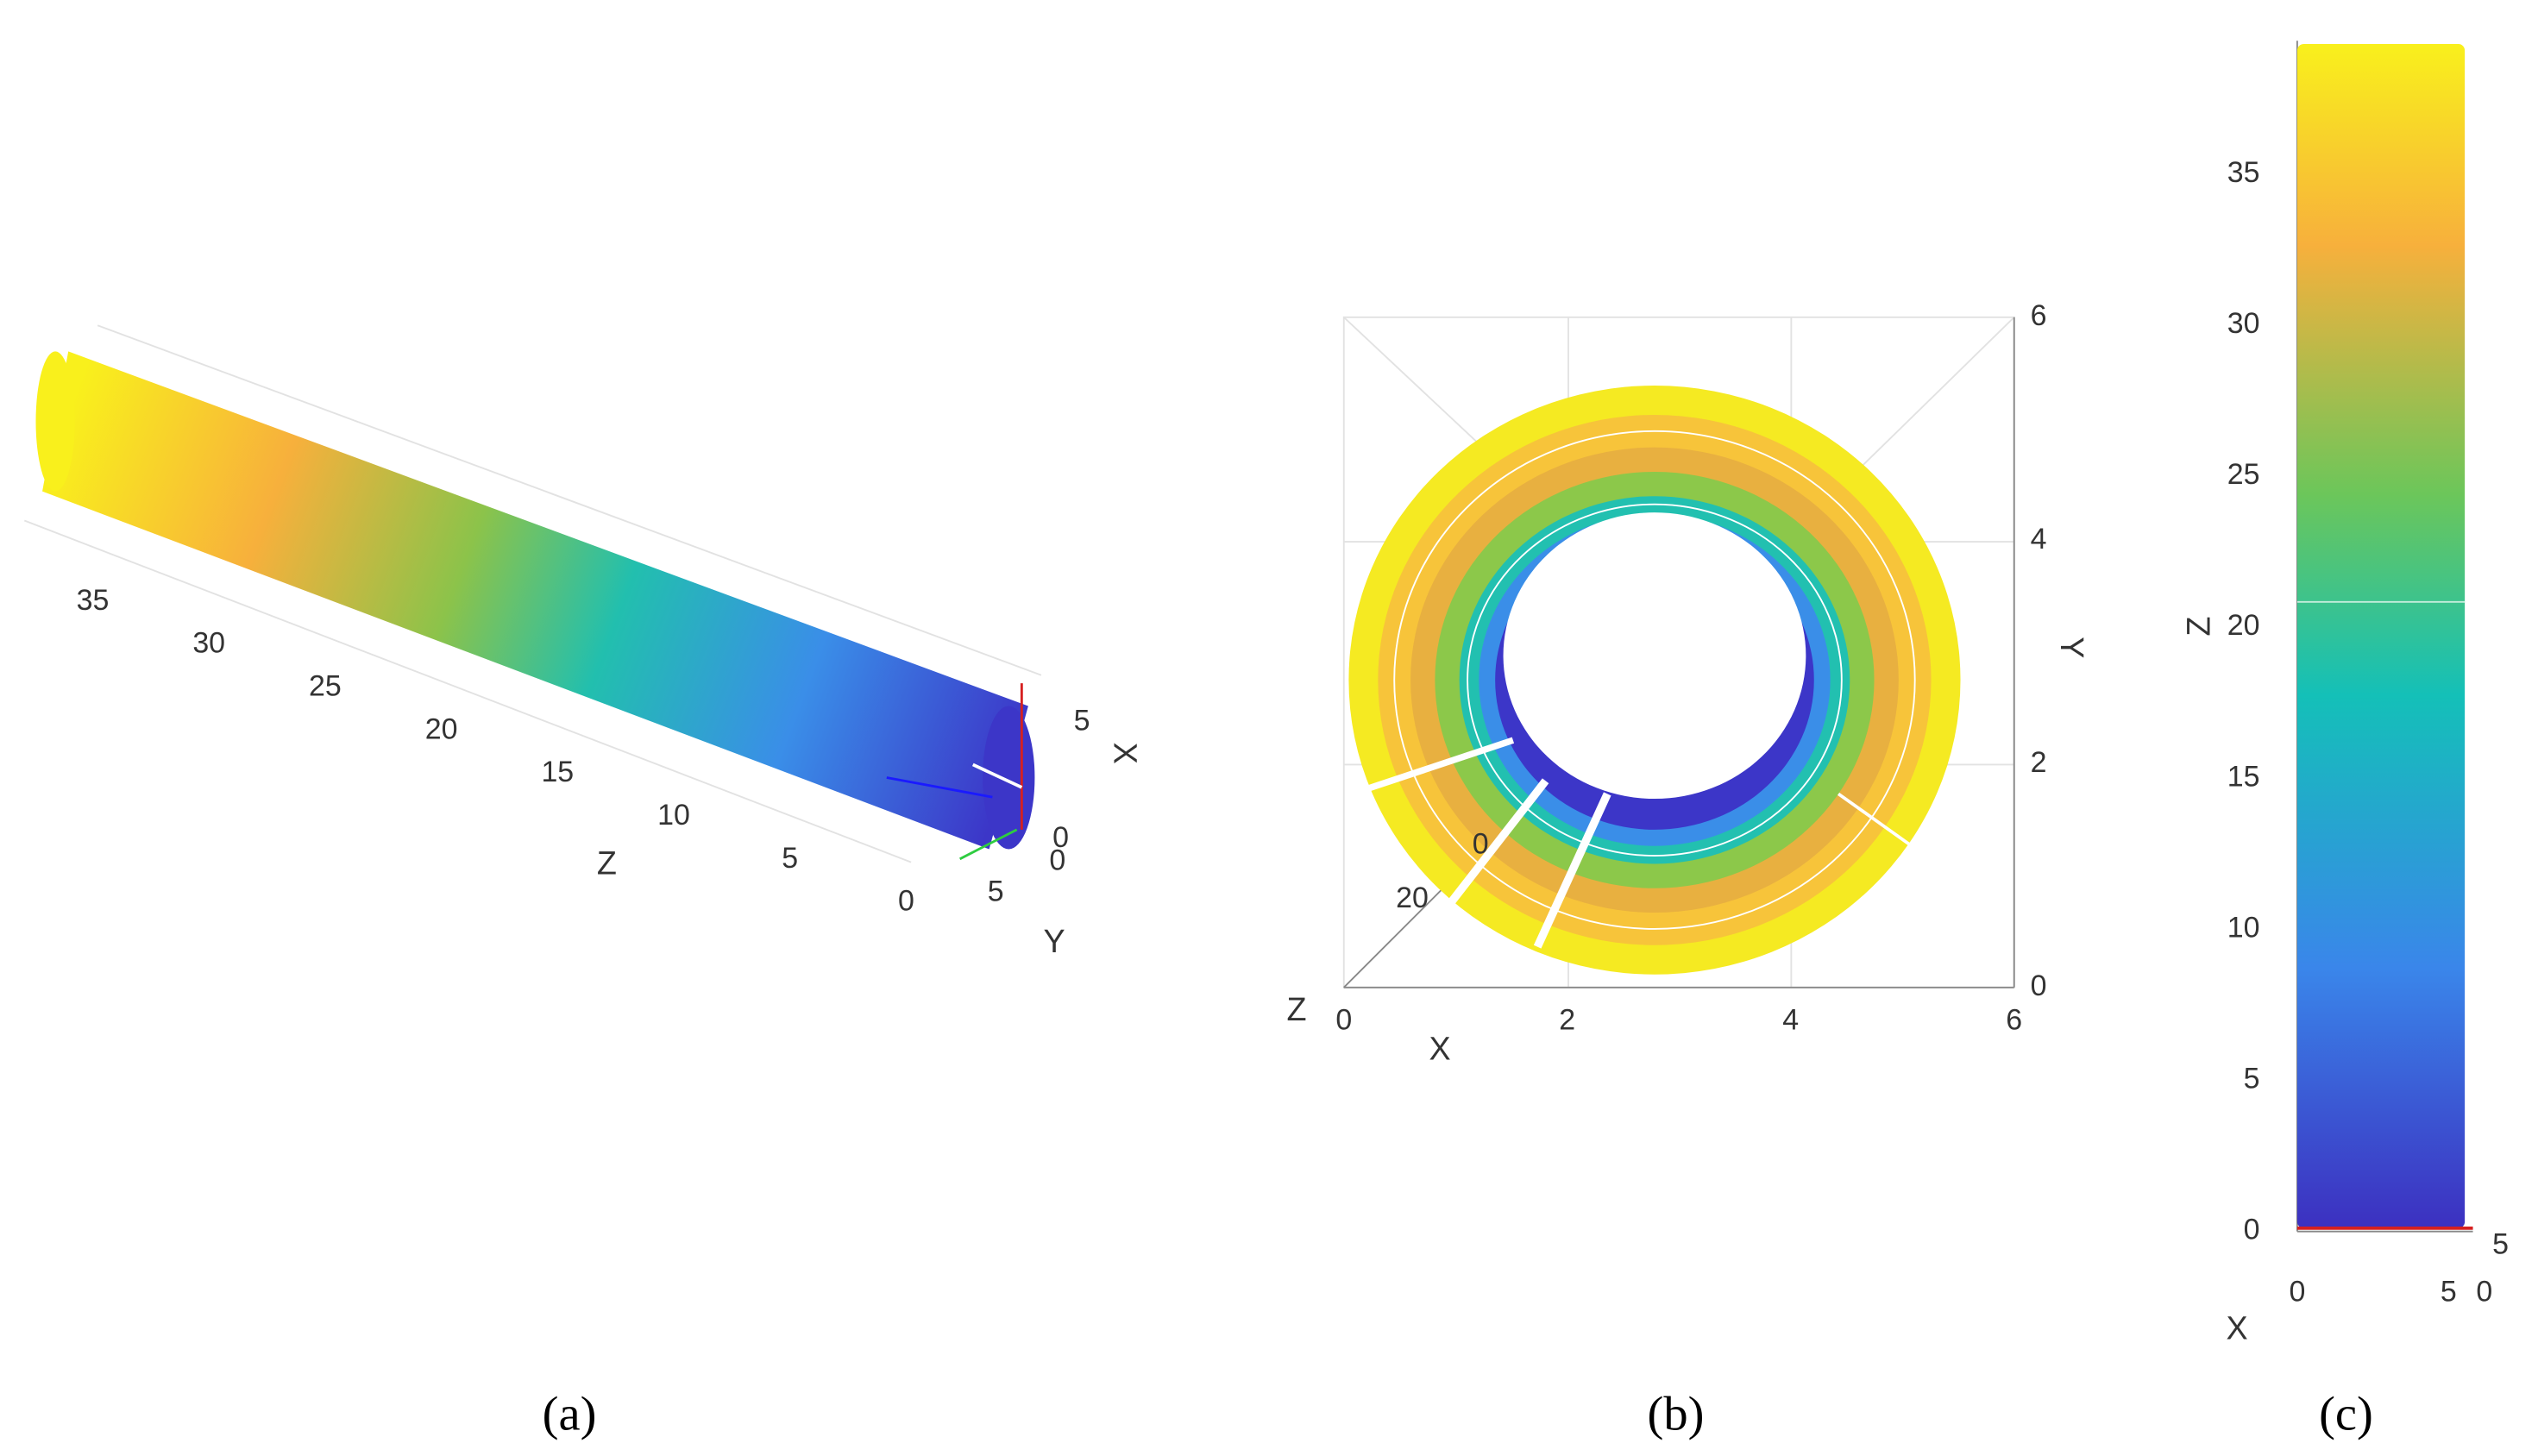 The height and width of the screenshot is (1456, 2538). I want to click on panel-a, so click(532, 593).